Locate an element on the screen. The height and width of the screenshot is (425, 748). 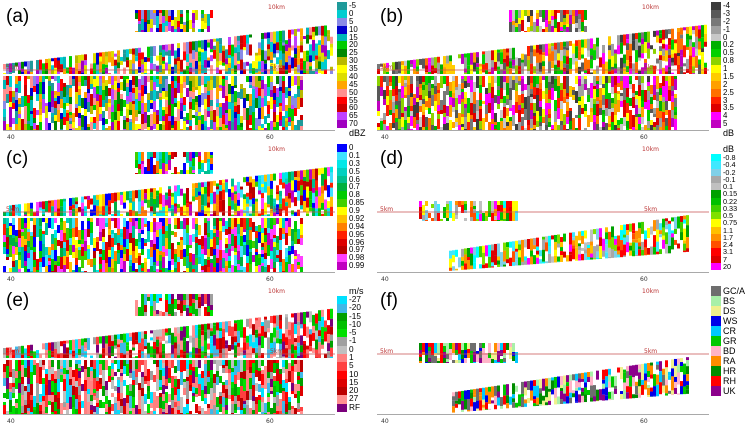
colorbar: -5 0 5 10 15 20 25 30 35 40 45 50 55 60 65 70 dBZ is located at coordinates (354, 70).